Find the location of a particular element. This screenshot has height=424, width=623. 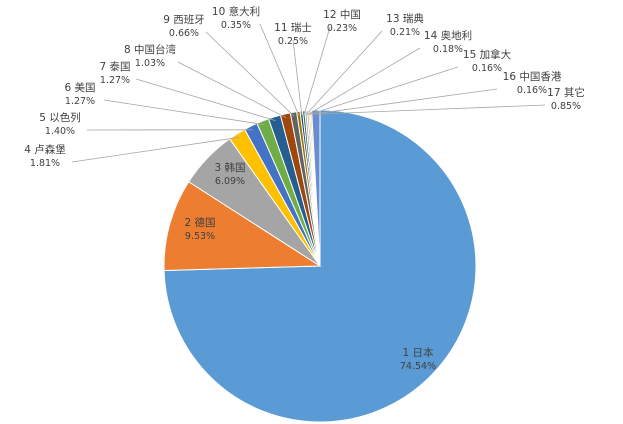

slice-percent-14: 0.18% is located at coordinates (448, 49).